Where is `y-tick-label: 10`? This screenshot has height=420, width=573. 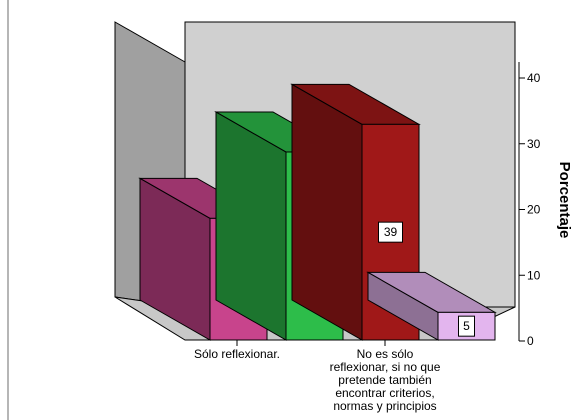 y-tick-label: 10 is located at coordinates (534, 275).